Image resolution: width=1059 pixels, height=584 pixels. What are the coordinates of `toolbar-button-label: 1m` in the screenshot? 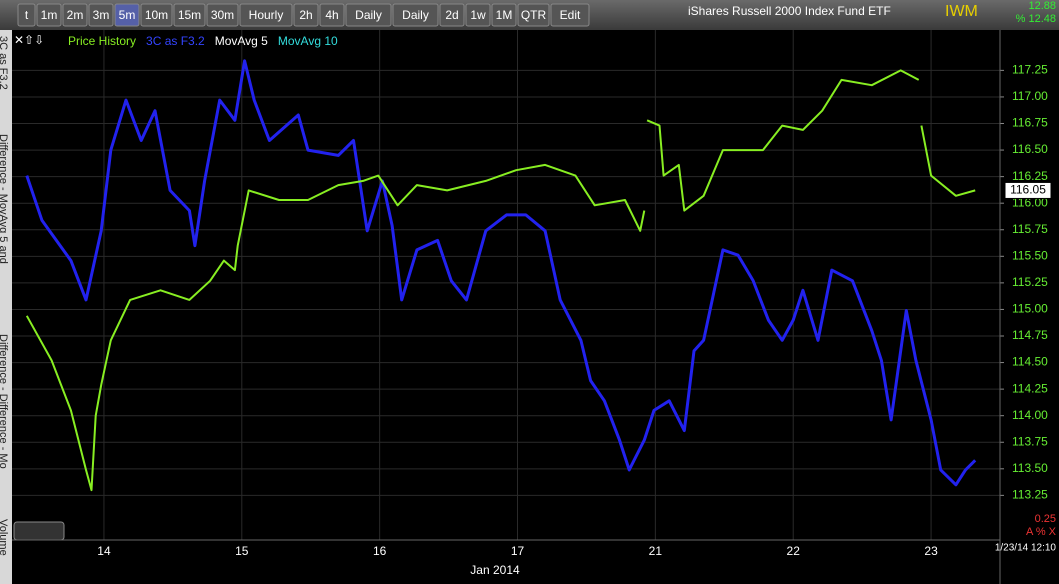 It's located at (49, 15).